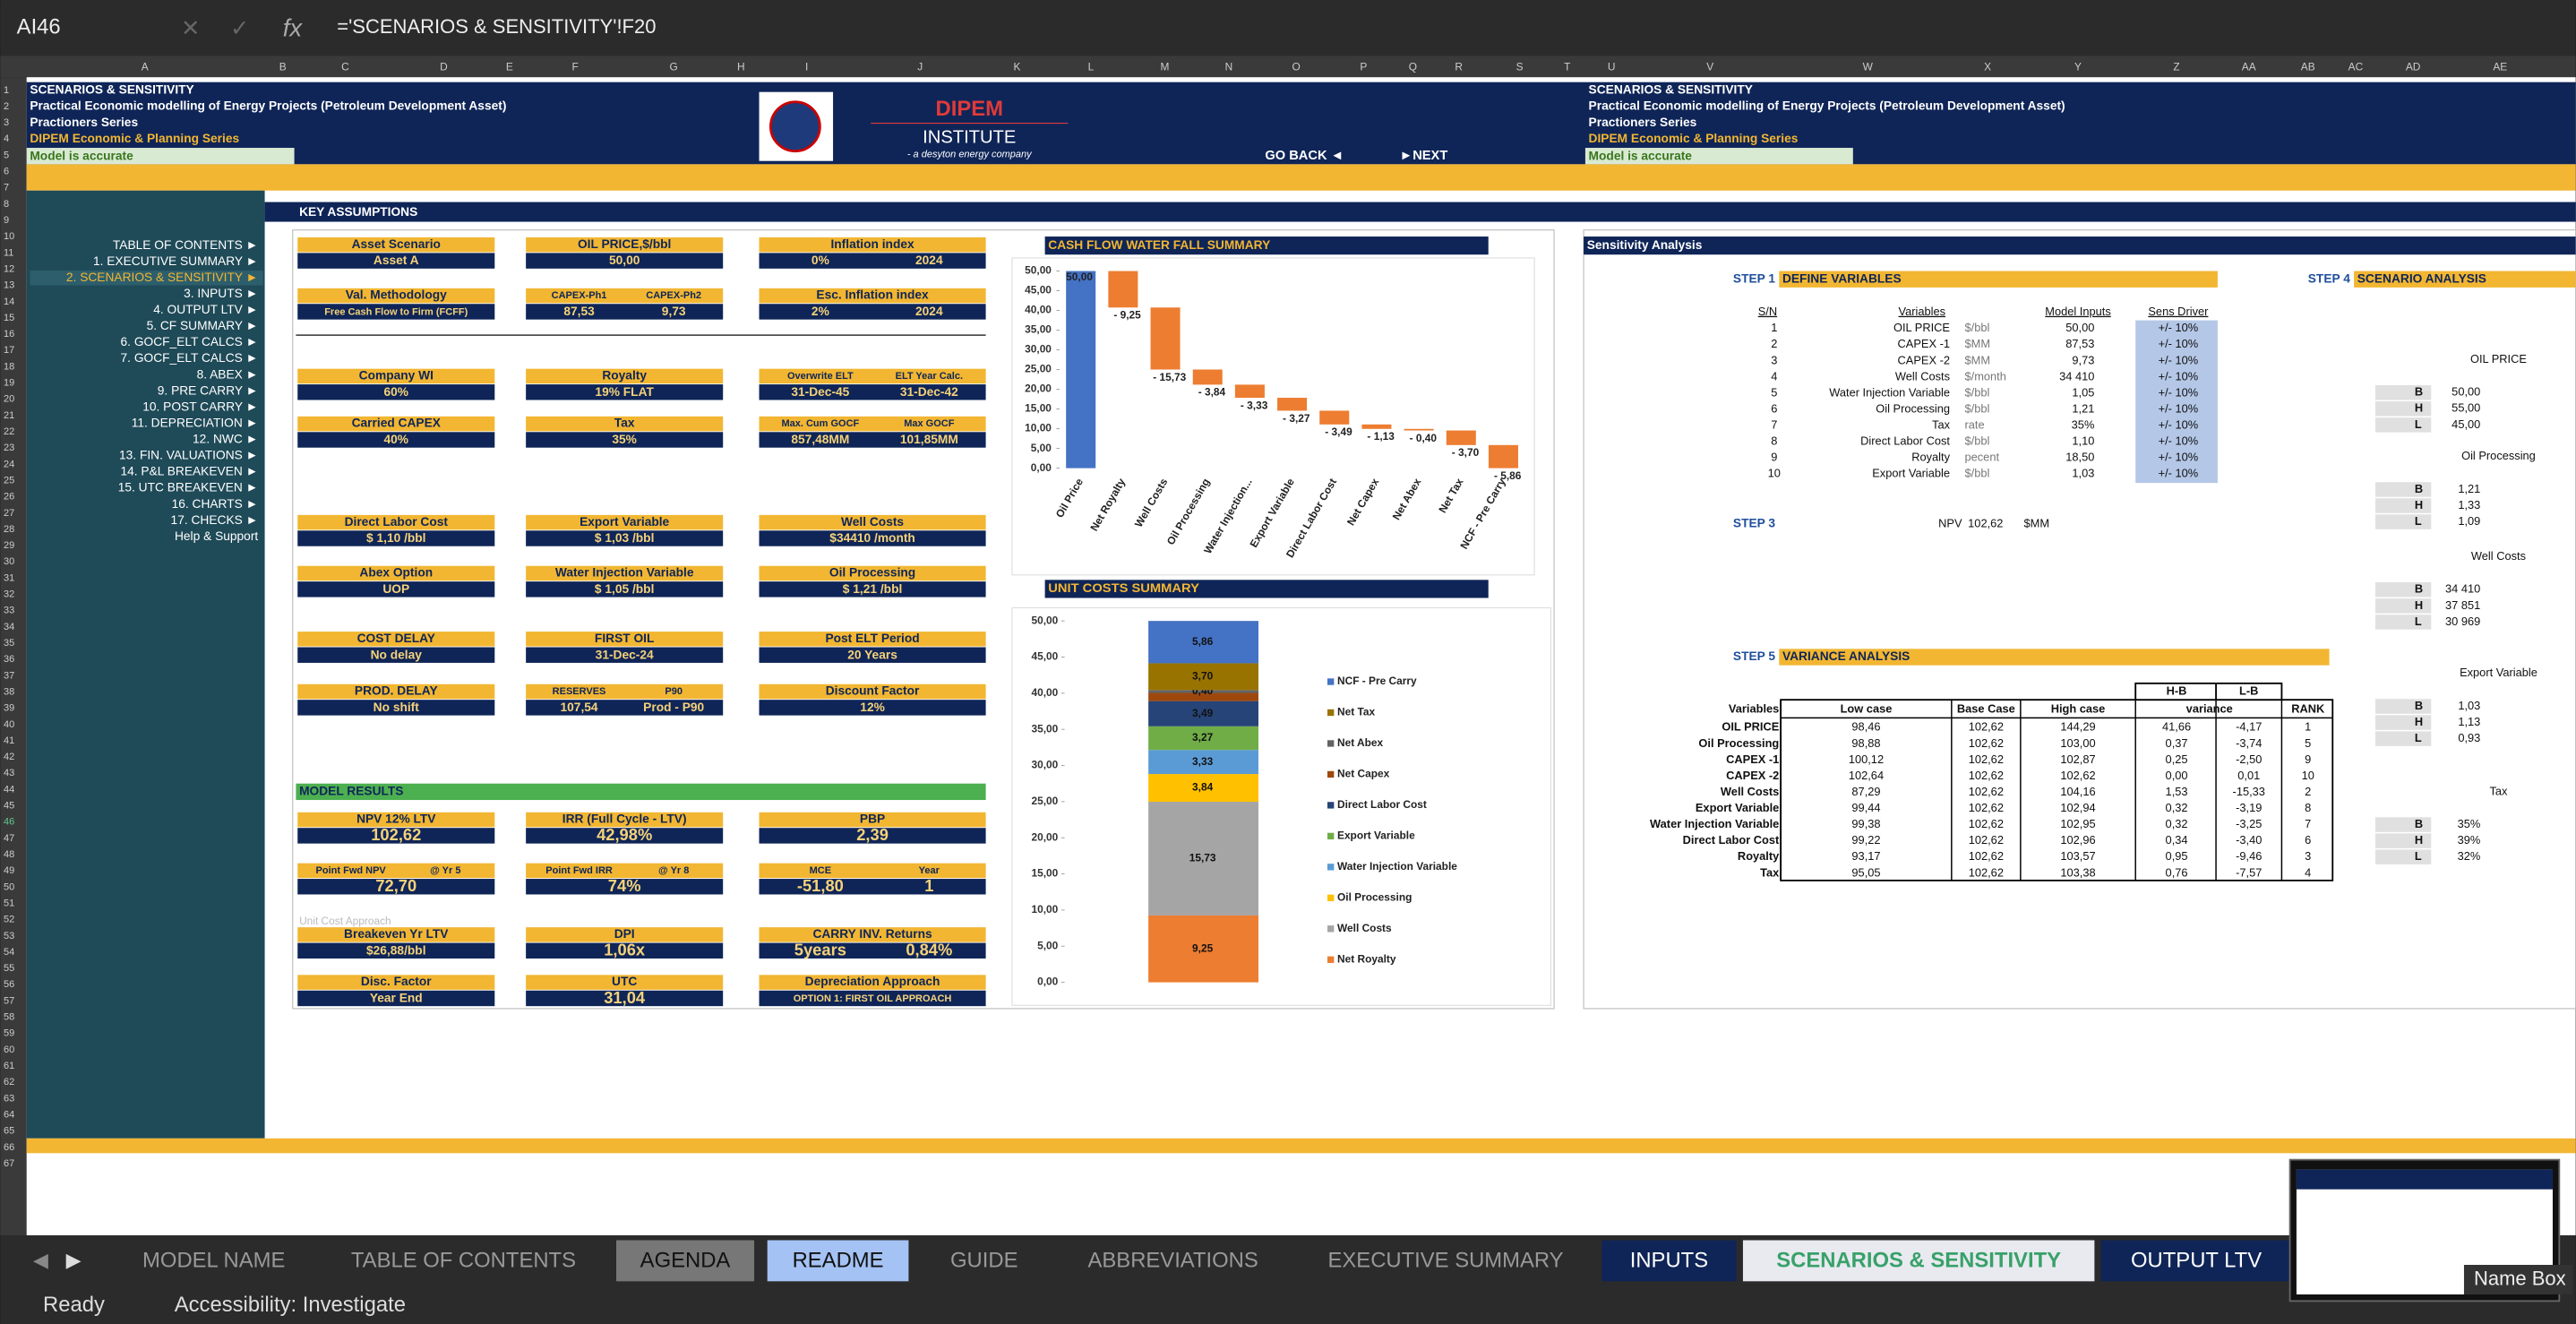 The width and height of the screenshot is (2576, 1324). Describe the element at coordinates (175, 261) in the screenshot. I see `toc-link: 1. EXECUTIVE SUMMARY ►` at that location.